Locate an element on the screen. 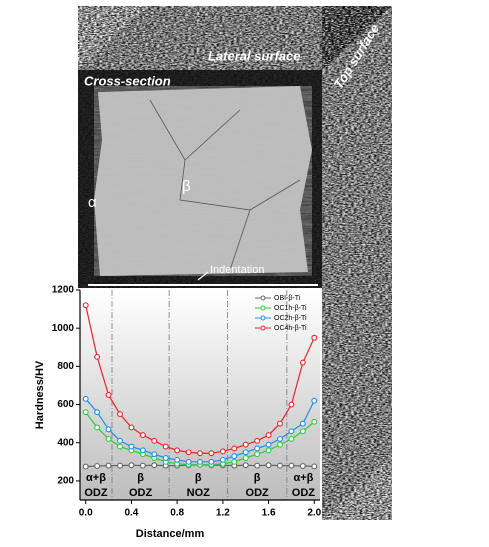  y-tick-label: 1000 is located at coordinates (63, 328).